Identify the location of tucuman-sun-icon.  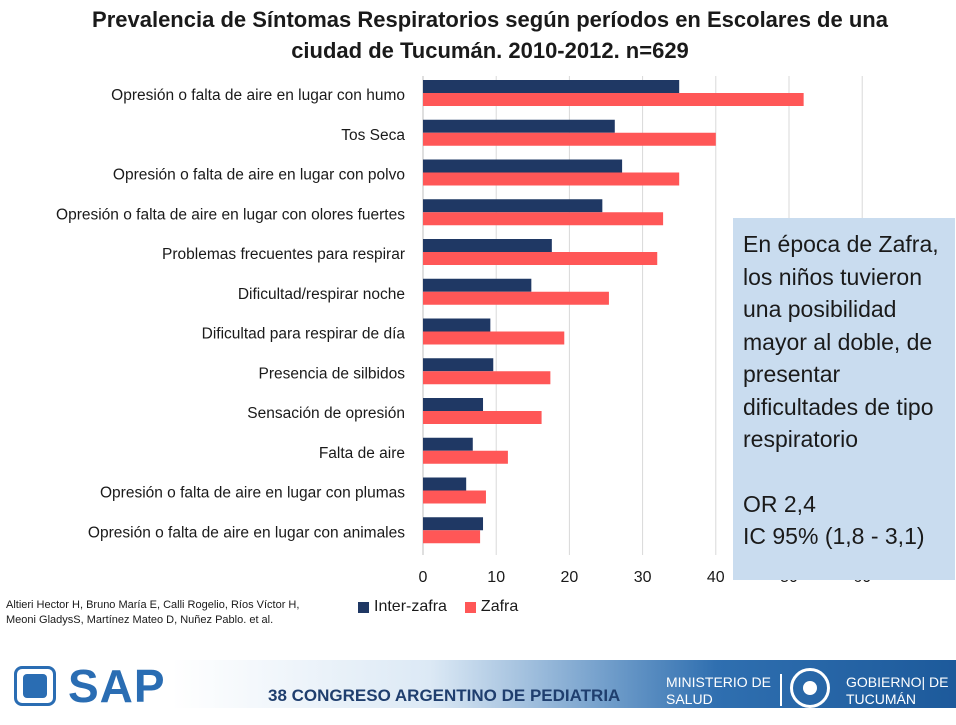
(810, 688).